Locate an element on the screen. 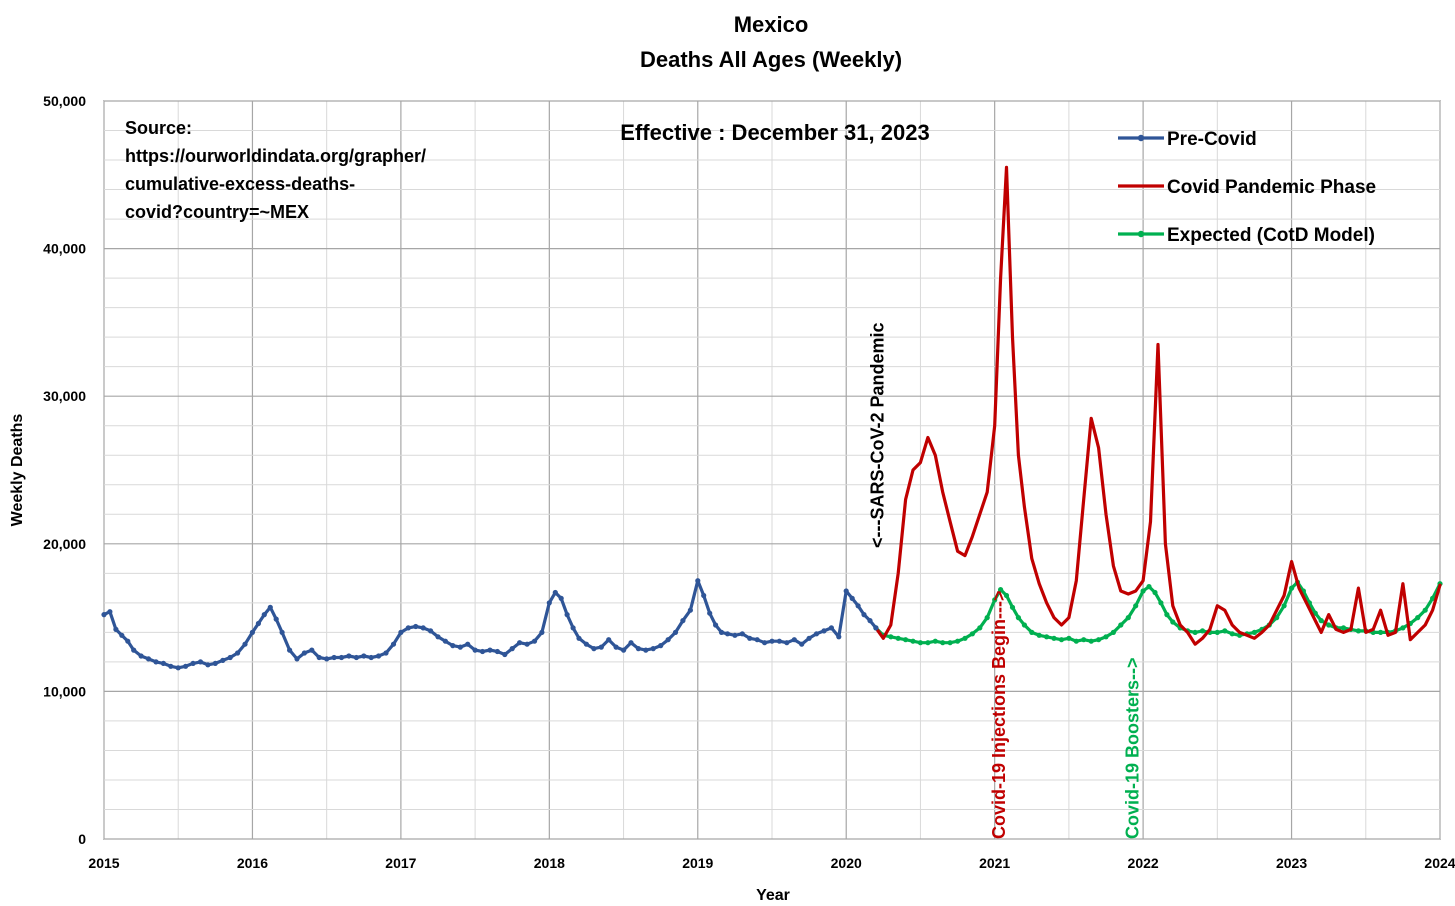 Image resolution: width=1455 pixels, height=906 pixels. x-tick-label: 2015 is located at coordinates (103, 863).